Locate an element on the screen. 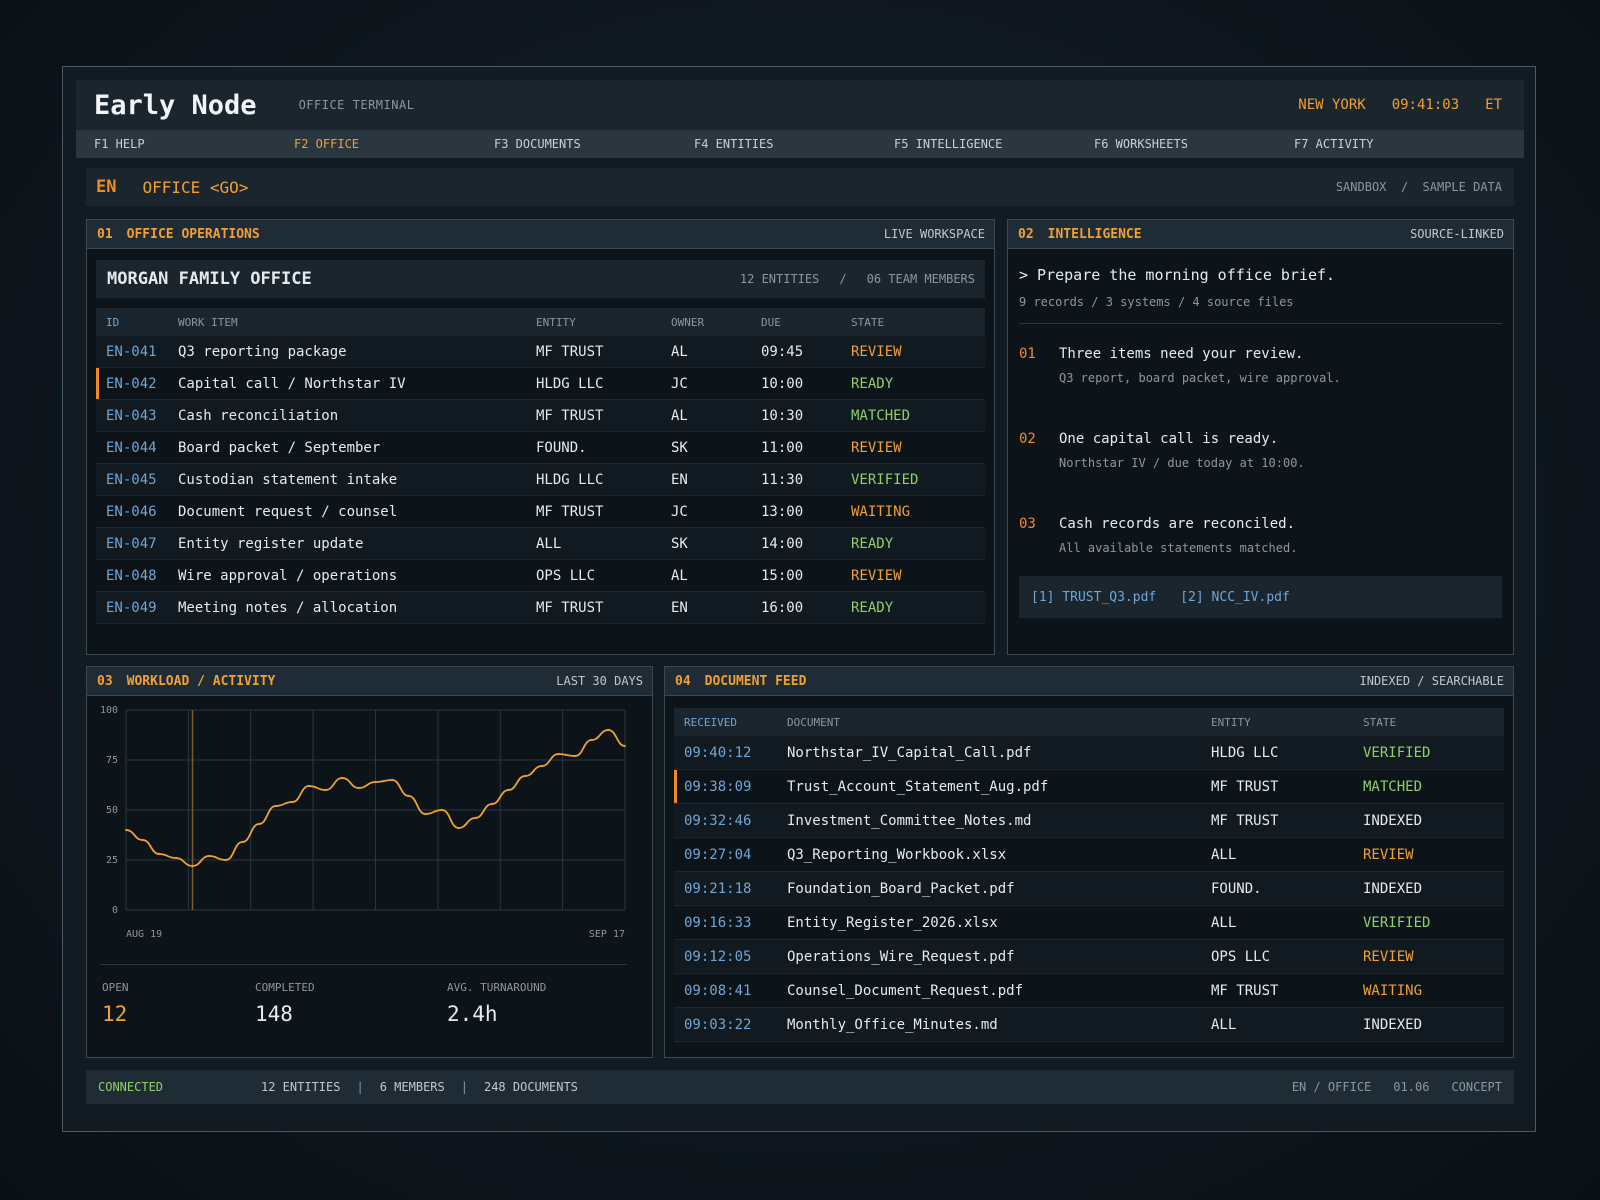  row-document: Foundation_Board_Packet.pdf is located at coordinates (999, 888).